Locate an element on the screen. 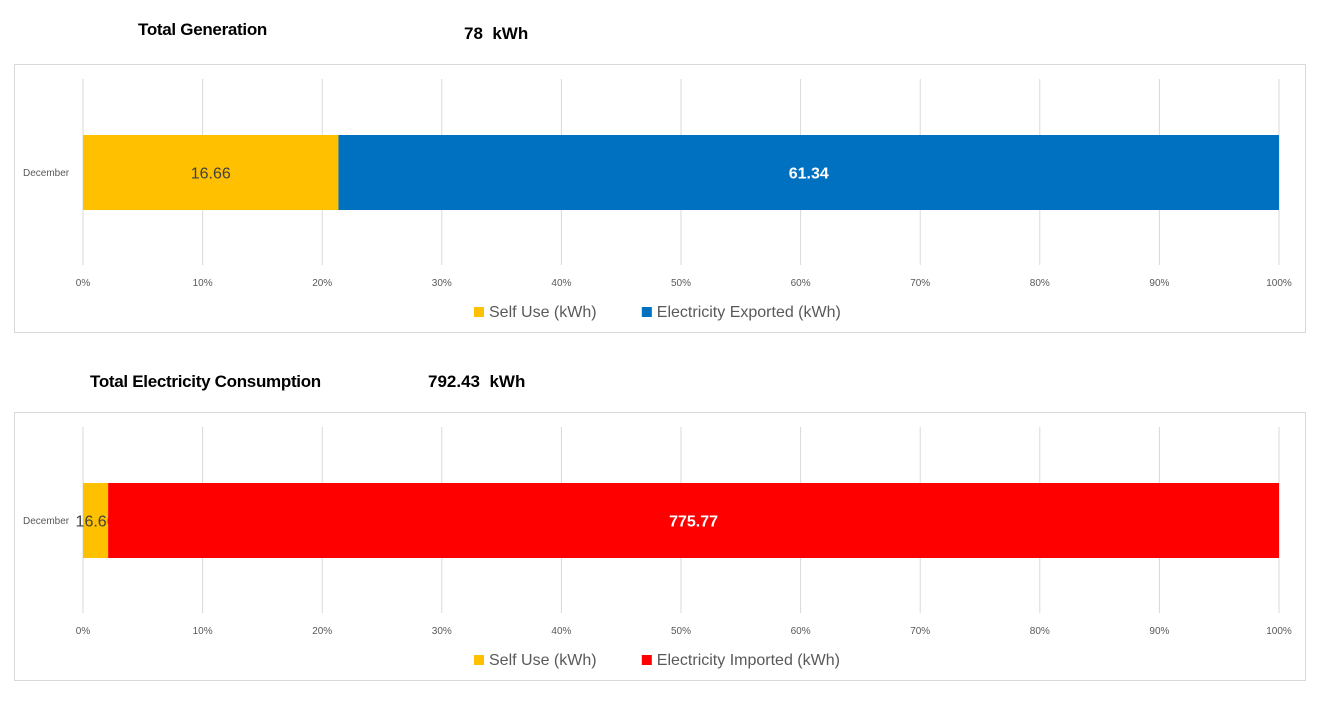 The height and width of the screenshot is (706, 1330). legend-label: Electricity Exported (kWh) is located at coordinates (749, 312).